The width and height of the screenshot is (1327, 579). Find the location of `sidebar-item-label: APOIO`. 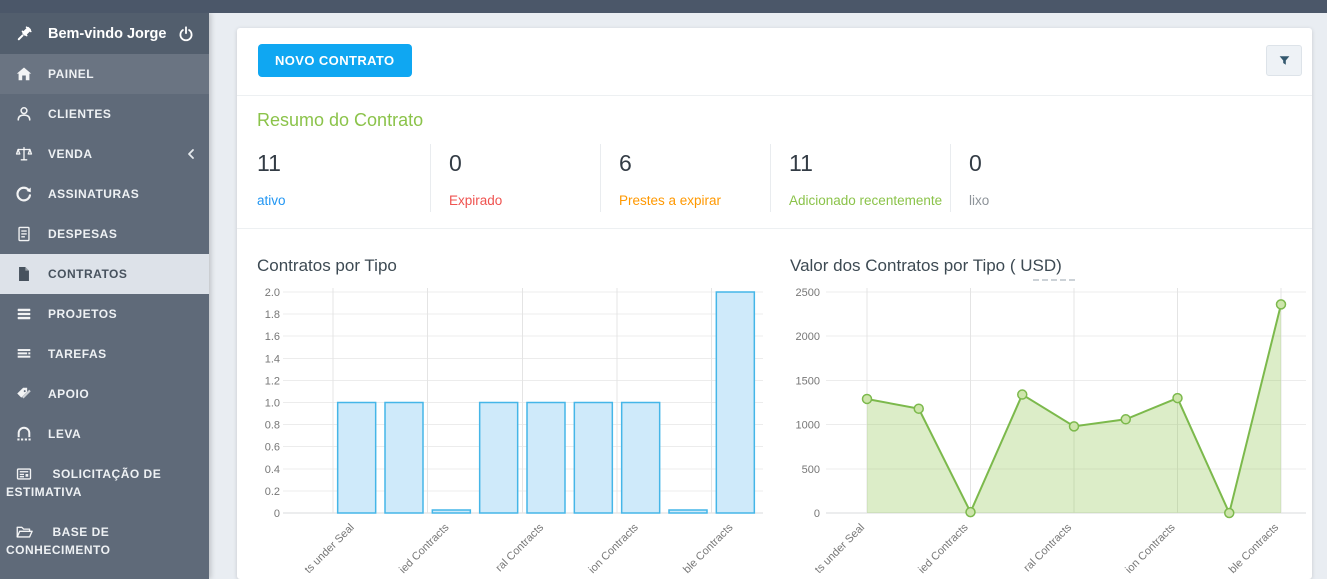

sidebar-item-label: APOIO is located at coordinates (69, 394).